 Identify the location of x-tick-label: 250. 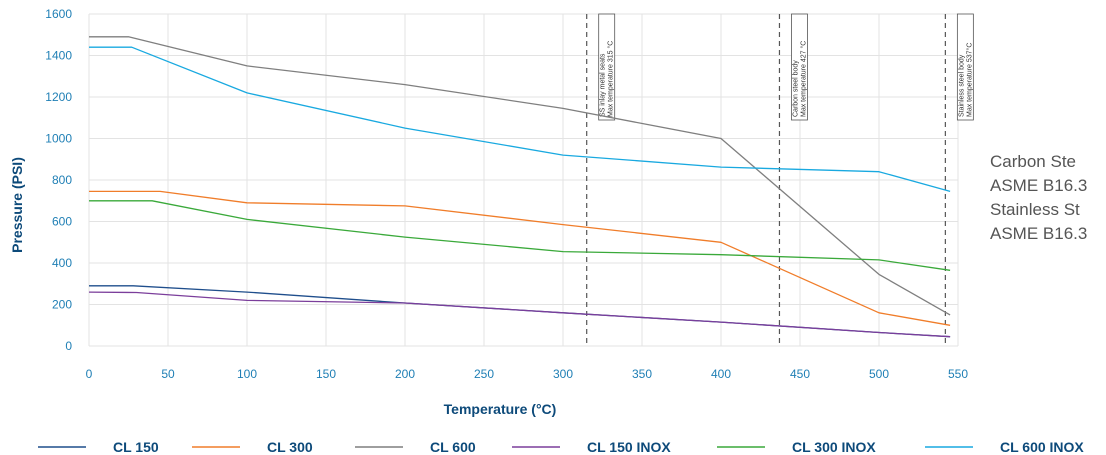
(484, 374).